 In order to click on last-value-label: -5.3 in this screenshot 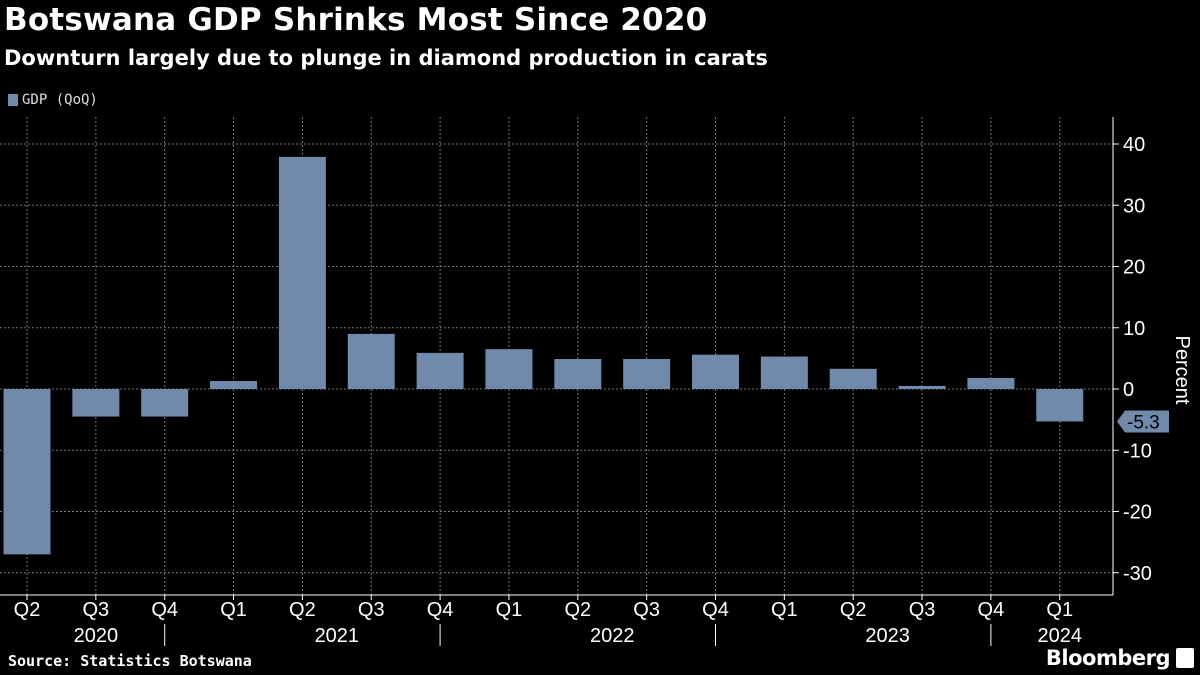, I will do `click(1143, 422)`.